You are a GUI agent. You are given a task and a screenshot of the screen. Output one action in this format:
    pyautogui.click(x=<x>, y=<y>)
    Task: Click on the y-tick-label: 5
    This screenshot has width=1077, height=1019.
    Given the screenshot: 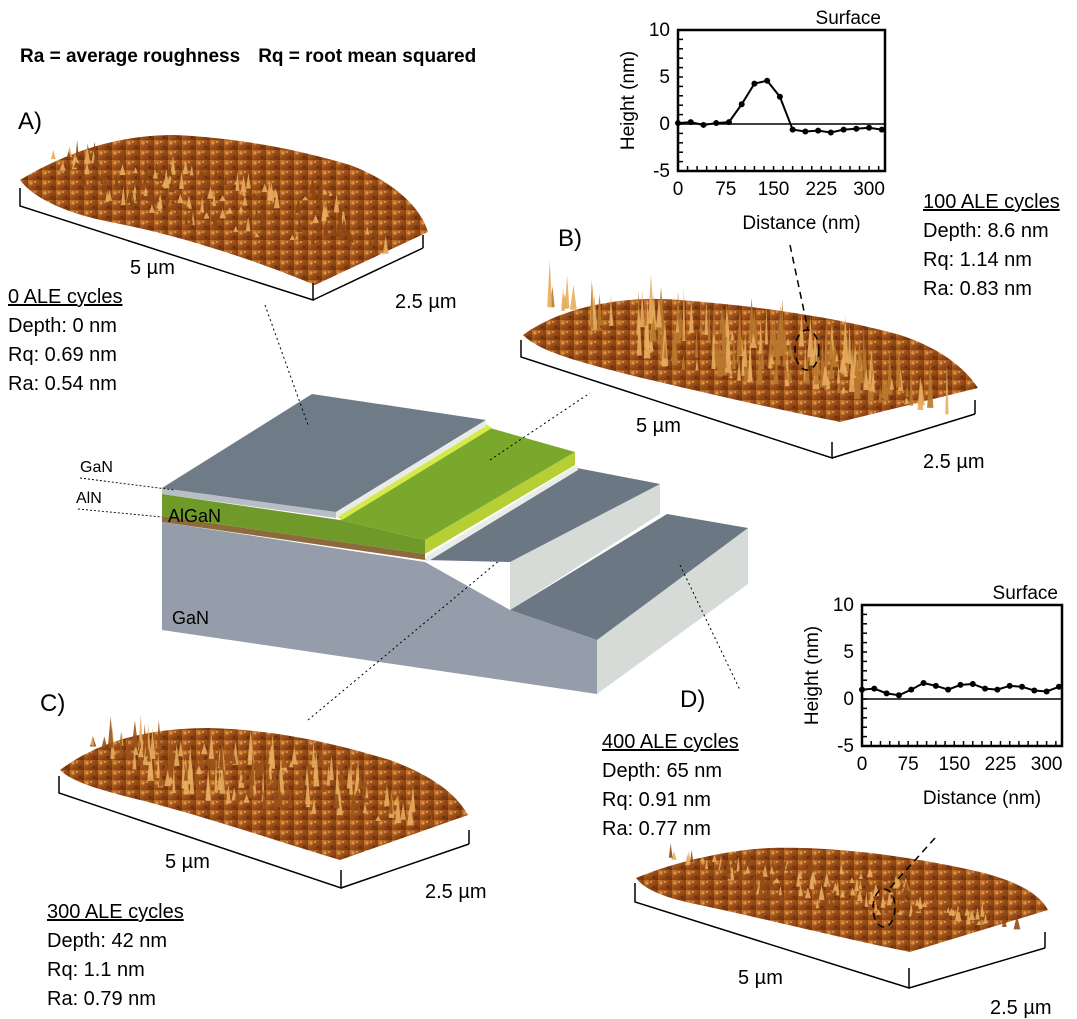 What is the action you would take?
    pyautogui.click(x=664, y=77)
    